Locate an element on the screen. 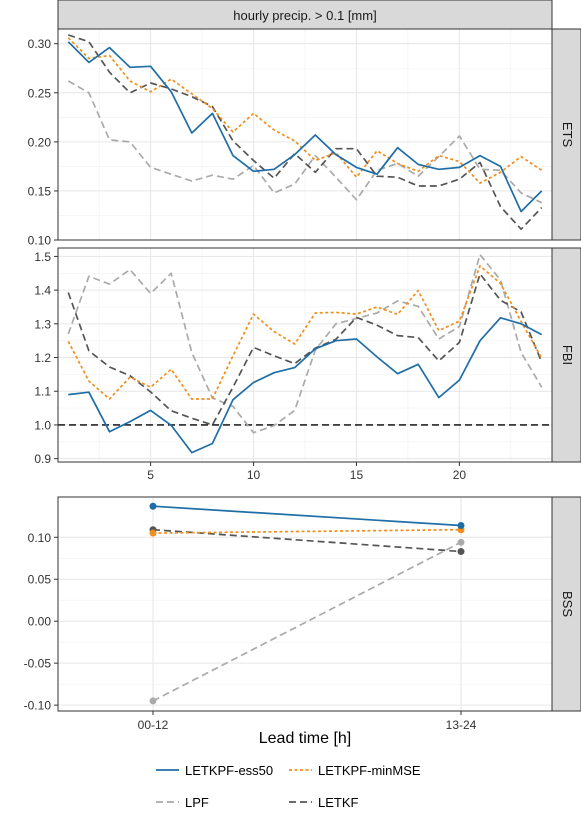 The image size is (581, 814). legend-label-letkpf-minmse: LETKPF-minMSE is located at coordinates (369, 770).